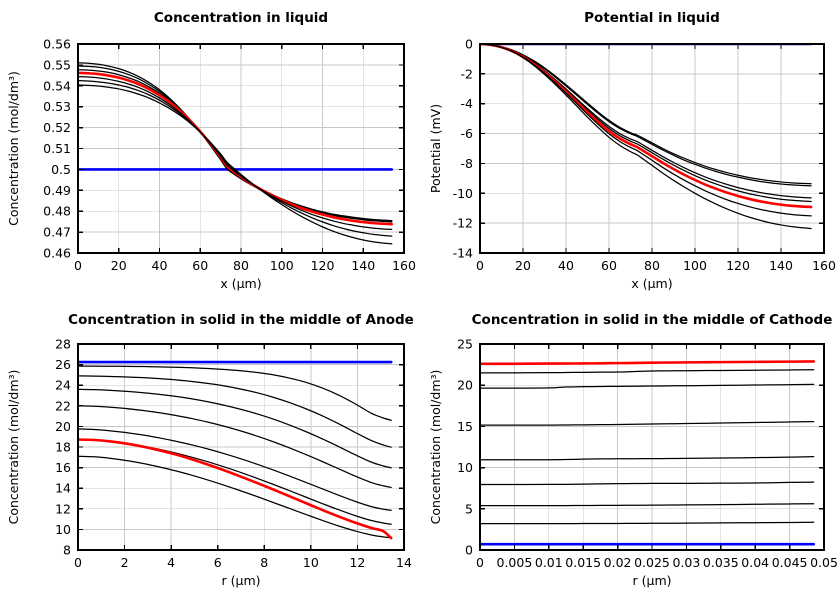  What do you see at coordinates (465, 467) in the screenshot?
I see `y-tick-label: 10` at bounding box center [465, 467].